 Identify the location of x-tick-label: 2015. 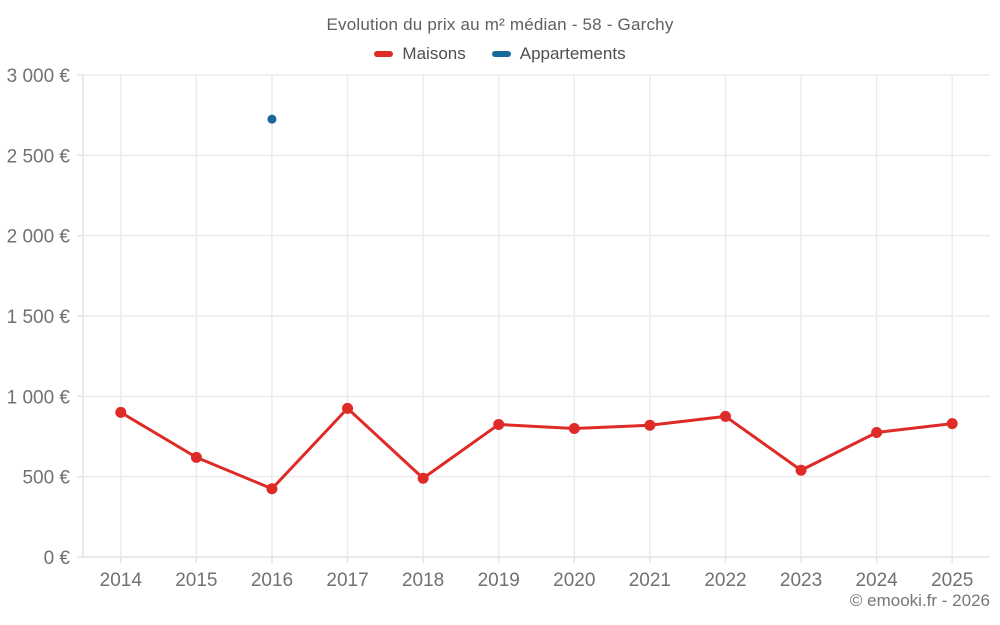
(196, 580).